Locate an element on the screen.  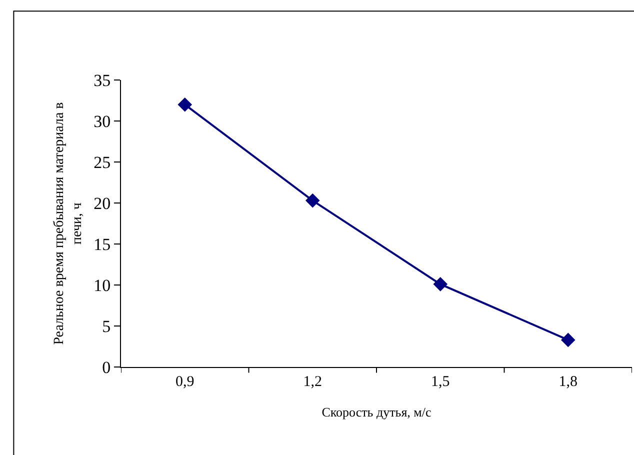
y-axis-title: Реальное время пребывания материала в печи, ч is located at coordinates (69, 223).